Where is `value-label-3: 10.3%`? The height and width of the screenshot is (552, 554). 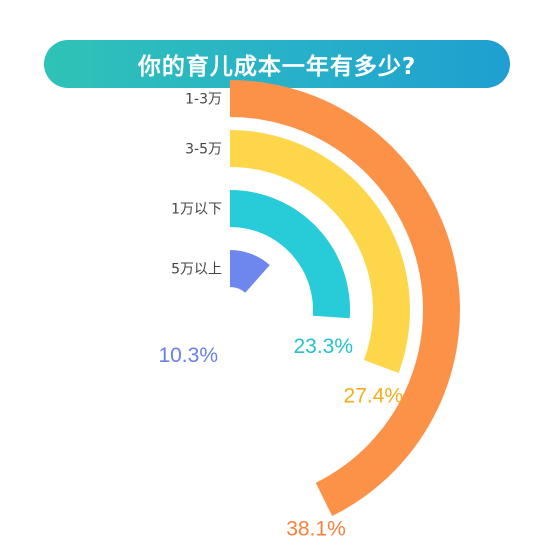
value-label-3: 10.3% is located at coordinates (188, 355).